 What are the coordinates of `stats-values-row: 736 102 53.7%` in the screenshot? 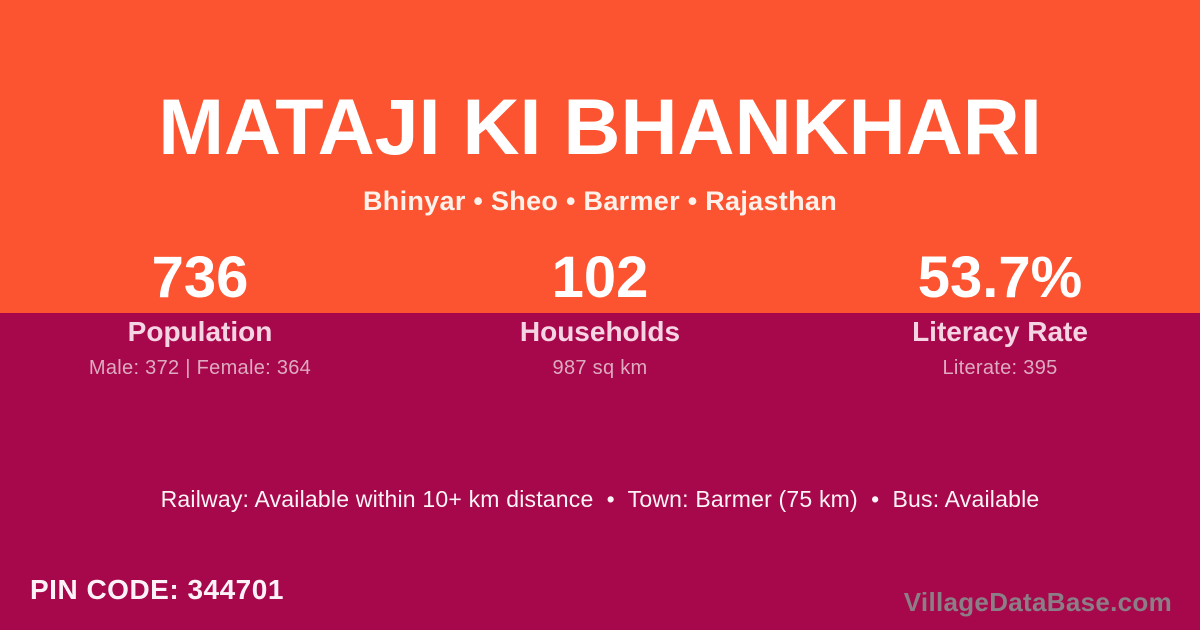 It's located at (600, 262).